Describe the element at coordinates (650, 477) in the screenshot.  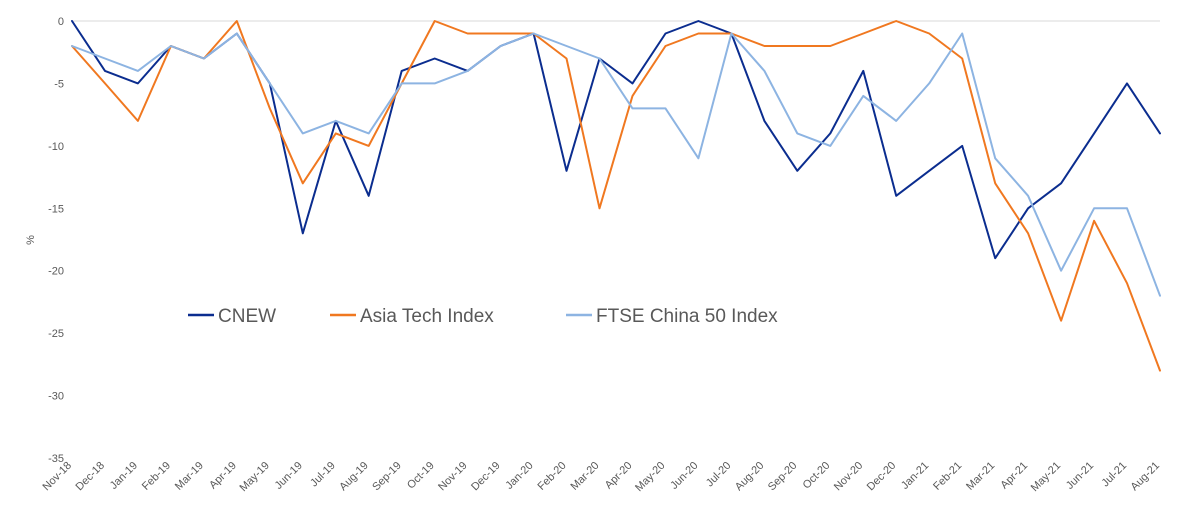
I see `x-tick-label: May-20` at that location.